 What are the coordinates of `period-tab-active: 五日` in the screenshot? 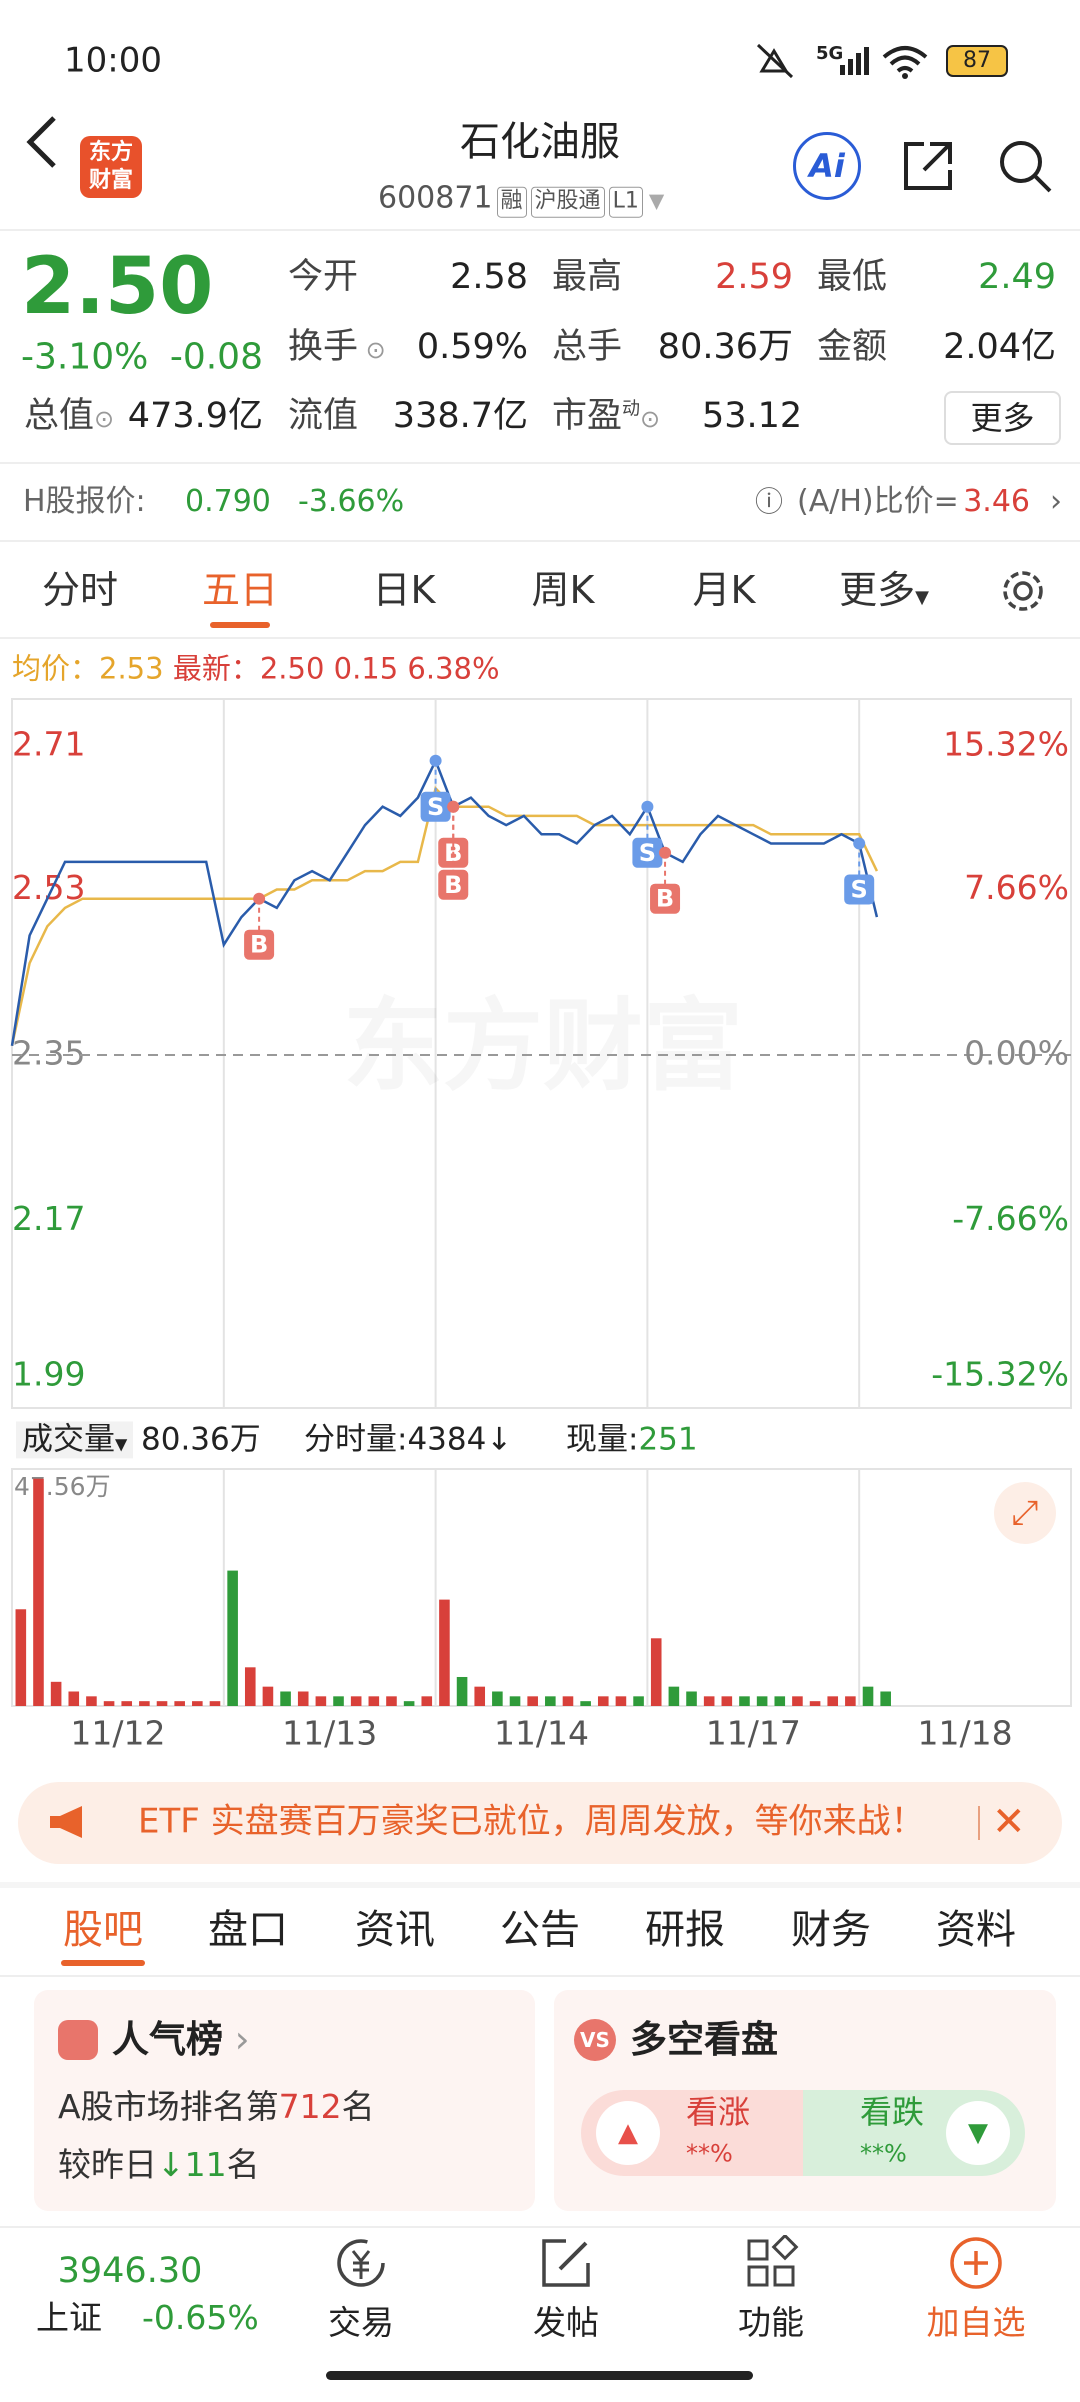 It's located at (240, 590).